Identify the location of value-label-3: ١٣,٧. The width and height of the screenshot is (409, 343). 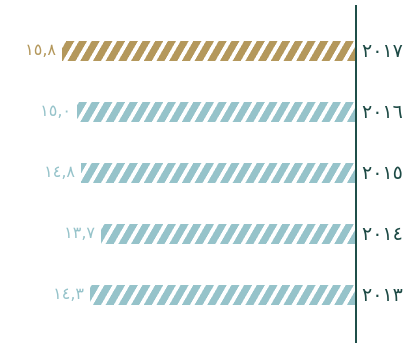
(79, 232).